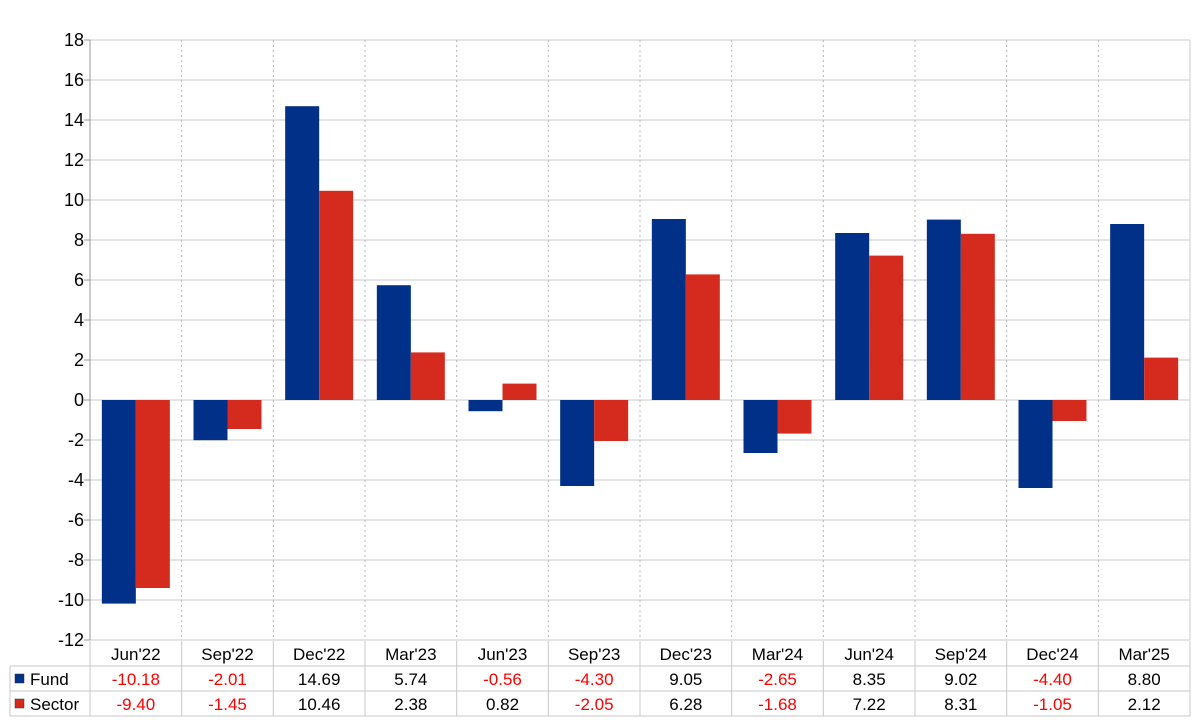  I want to click on y-tick-label: 4, so click(79, 320).